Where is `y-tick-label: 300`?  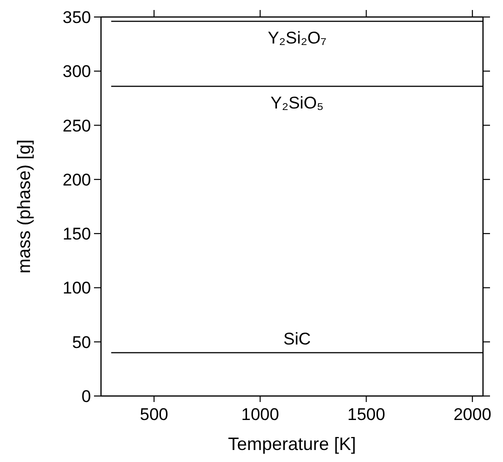 y-tick-label: 300 is located at coordinates (76, 72).